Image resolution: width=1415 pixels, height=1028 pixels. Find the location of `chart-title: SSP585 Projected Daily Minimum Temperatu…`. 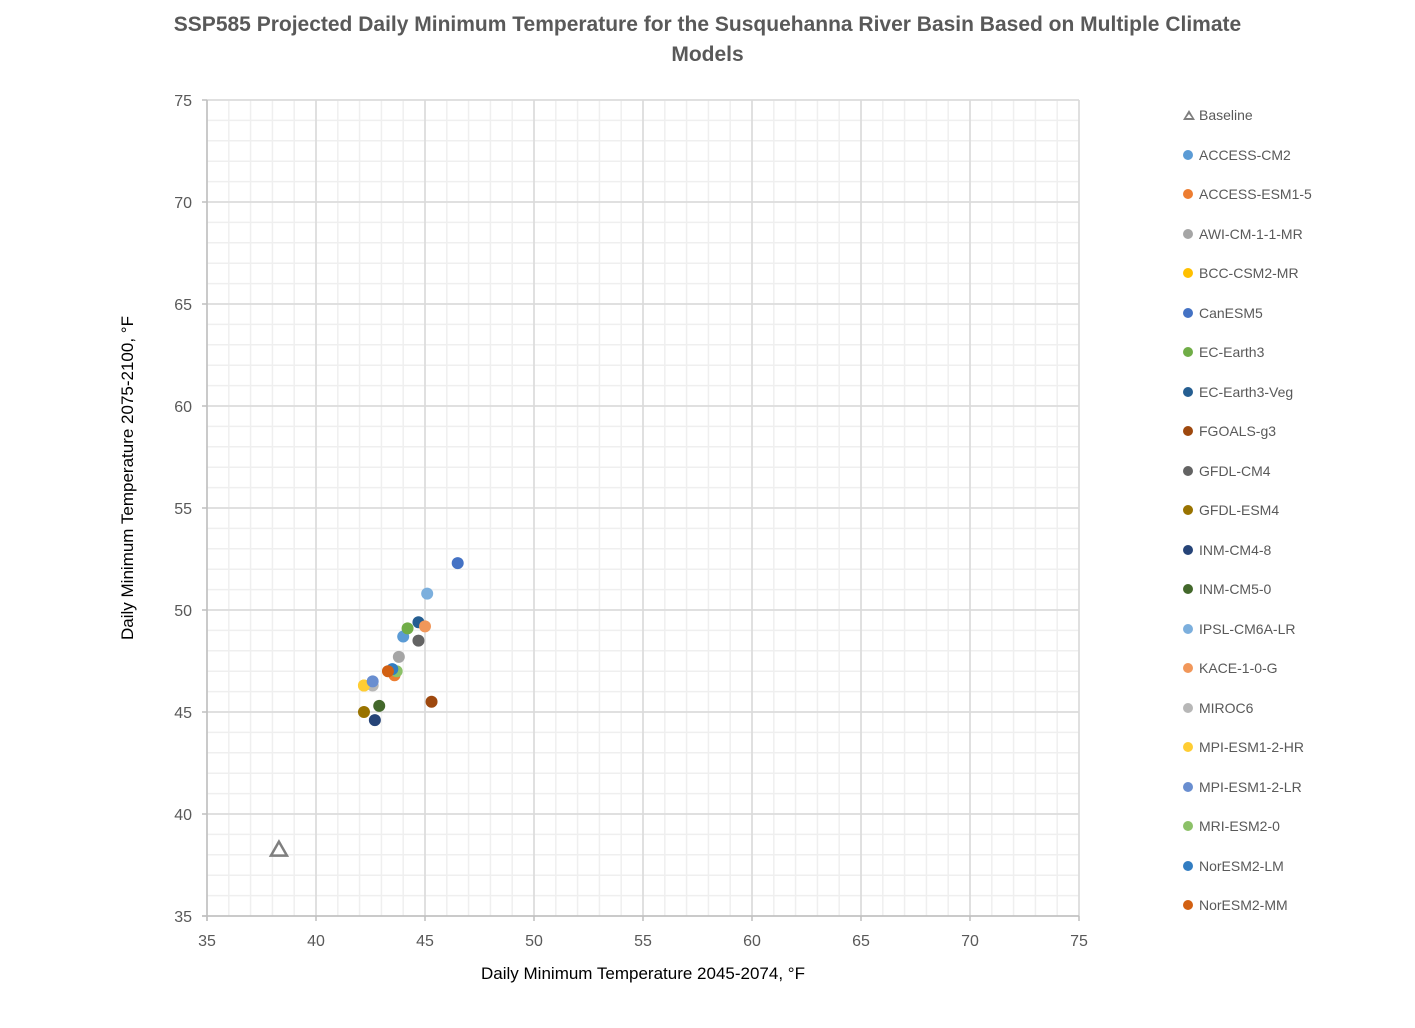

chart-title: SSP585 Projected Daily Minimum Temperatu… is located at coordinates (707, 39).